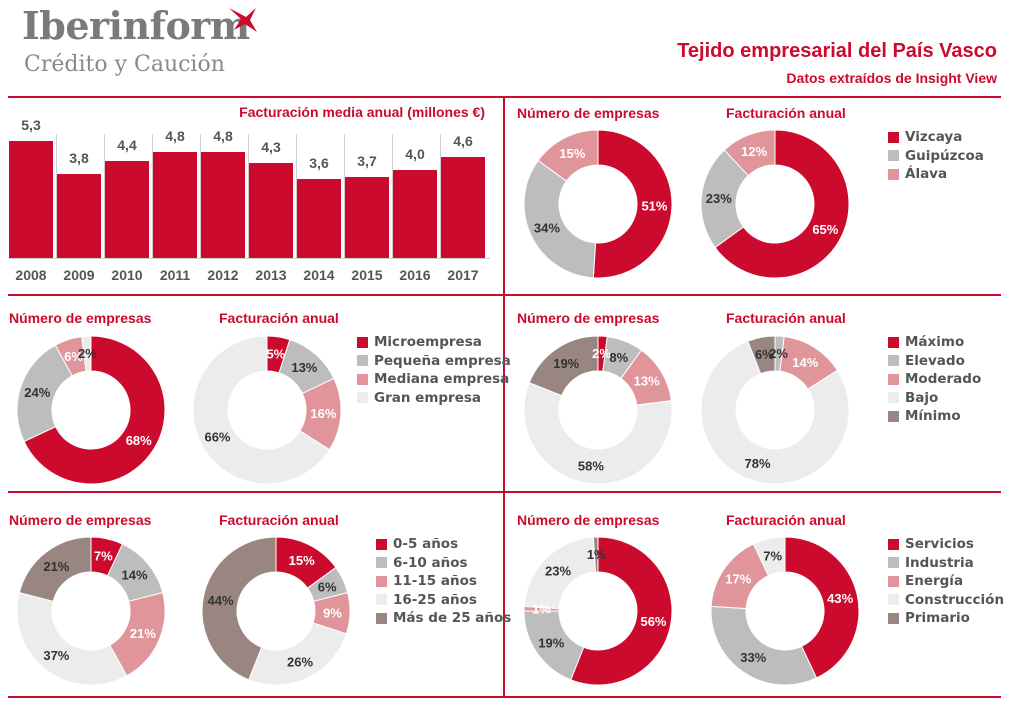 The height and width of the screenshot is (703, 1009). What do you see at coordinates (934, 581) in the screenshot?
I see `legend-label: Energía` at bounding box center [934, 581].